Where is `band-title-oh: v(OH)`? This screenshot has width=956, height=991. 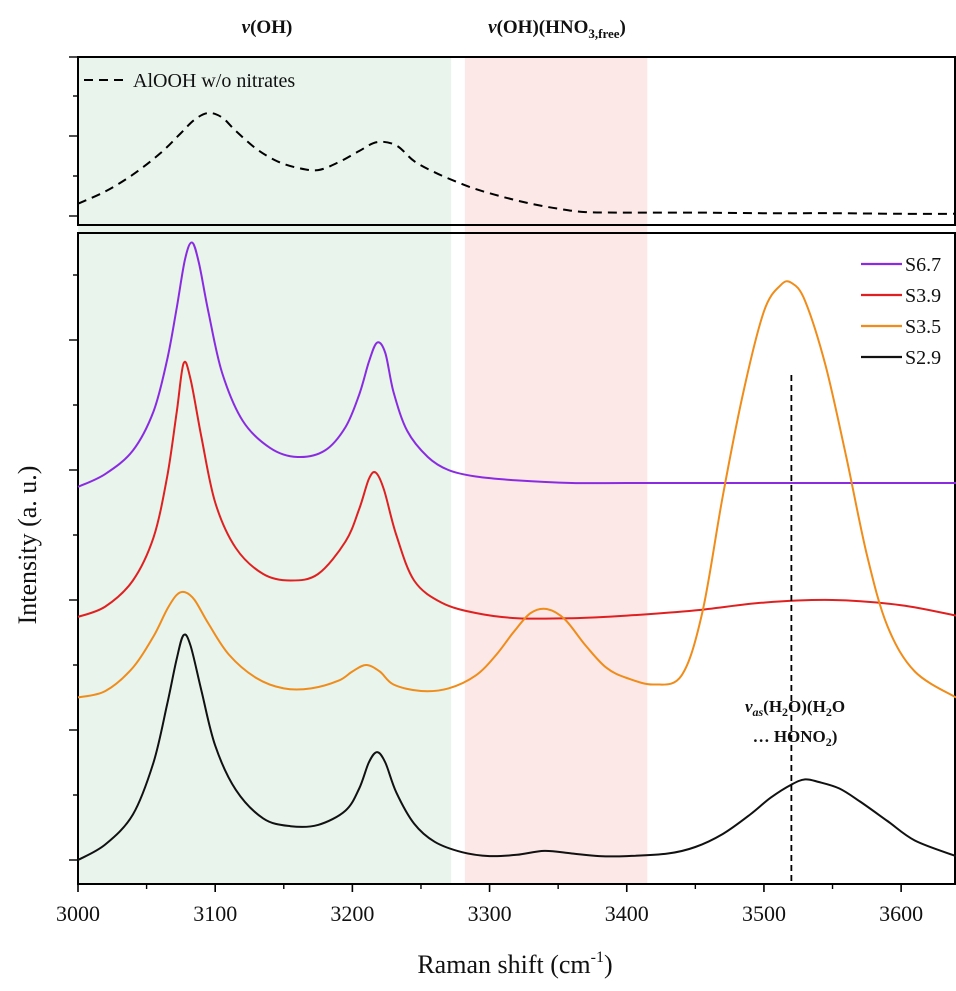 band-title-oh: v(OH) is located at coordinates (267, 27).